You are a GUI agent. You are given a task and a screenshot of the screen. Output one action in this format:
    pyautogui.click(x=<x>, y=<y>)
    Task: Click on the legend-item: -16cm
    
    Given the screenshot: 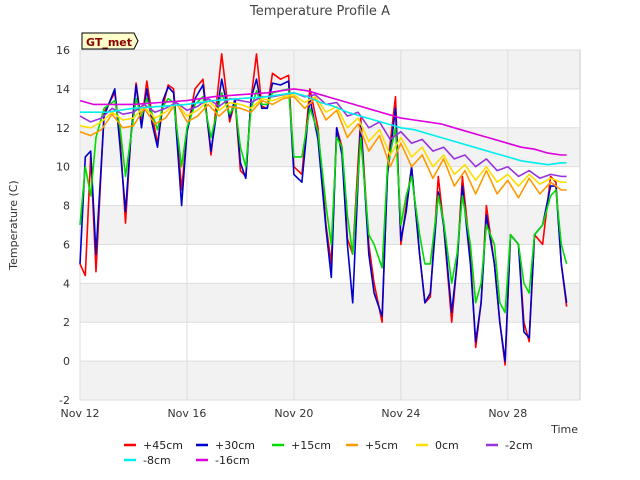 What is the action you would take?
    pyautogui.click(x=223, y=460)
    